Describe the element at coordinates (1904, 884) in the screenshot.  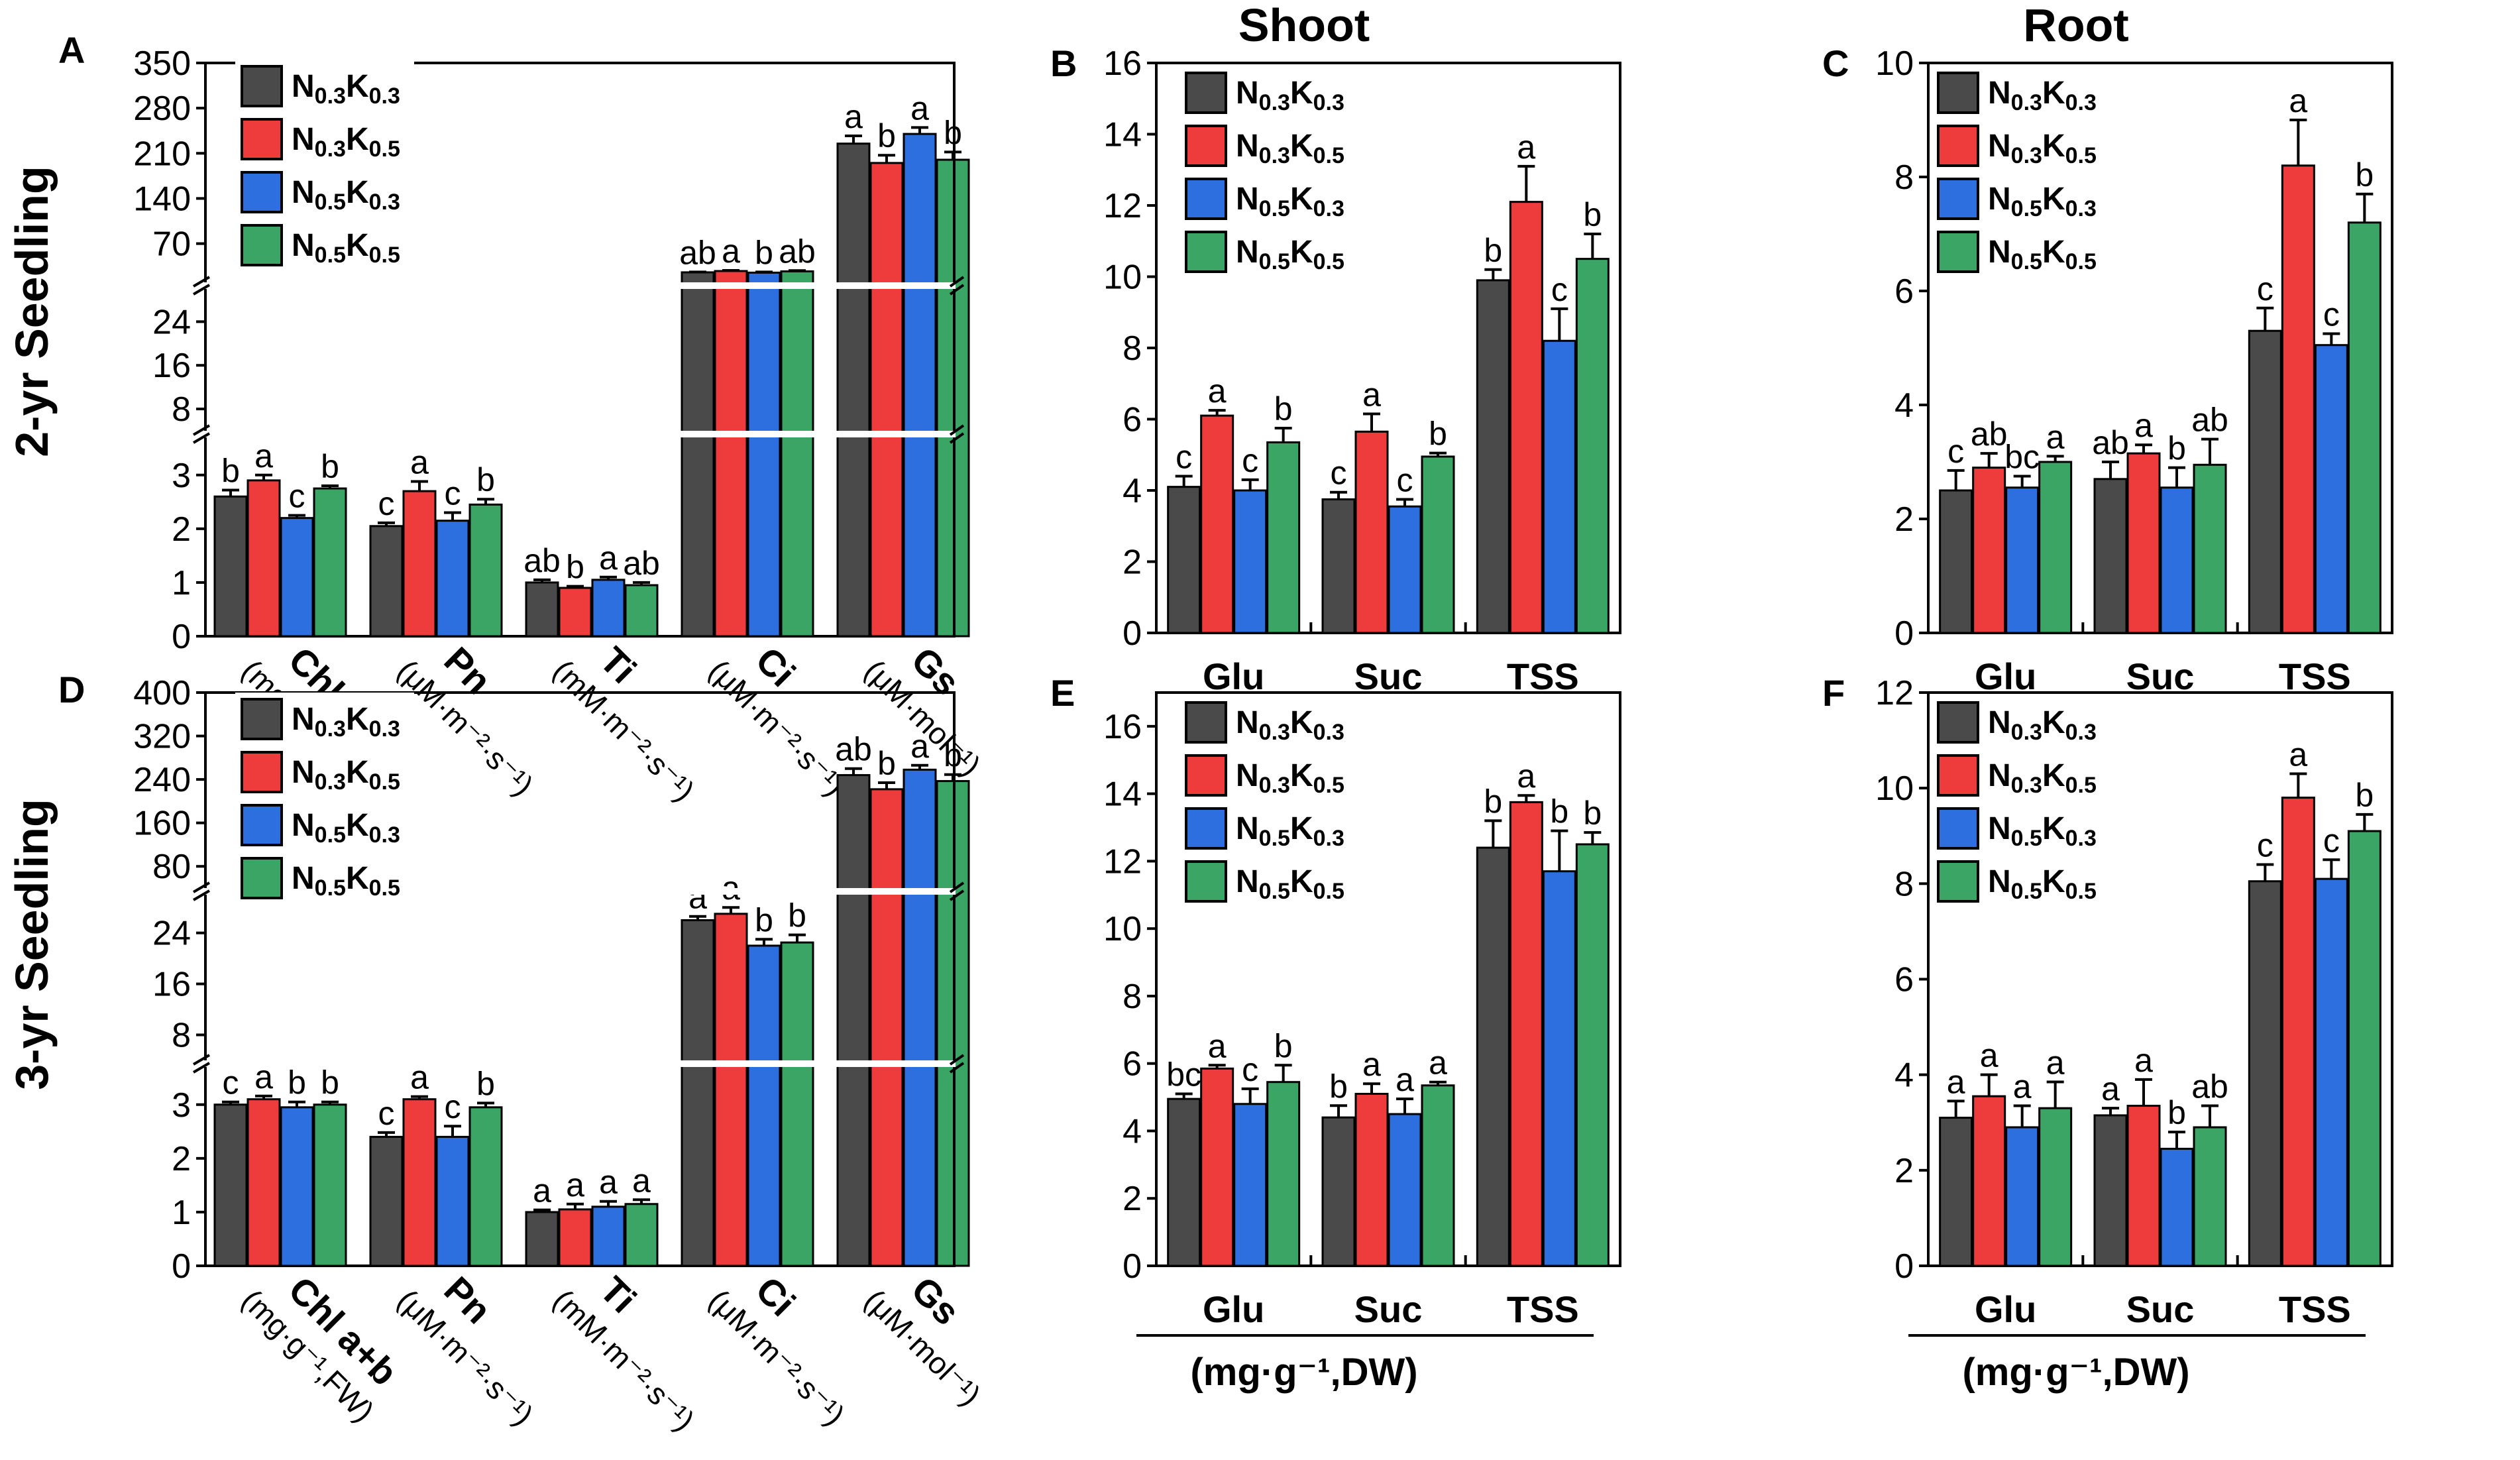
I see `y-tick-label-F: 8` at that location.